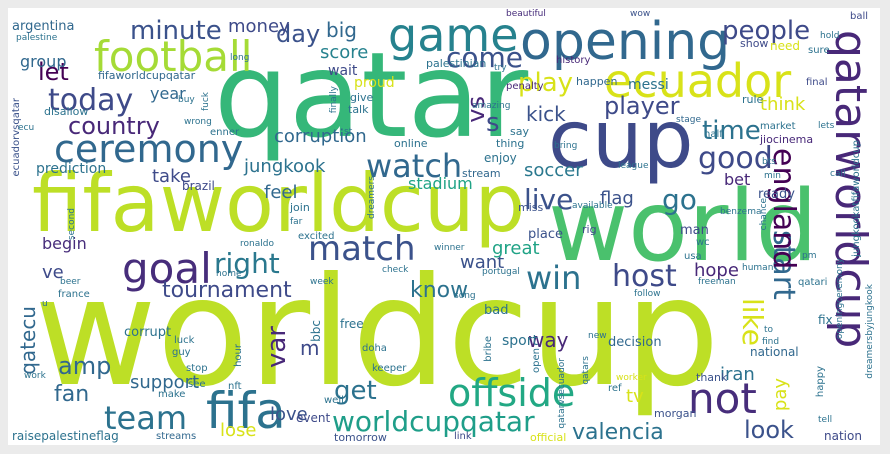 Image resolution: width=890 pixels, height=454 pixels. I want to click on word: right, so click(247, 263).